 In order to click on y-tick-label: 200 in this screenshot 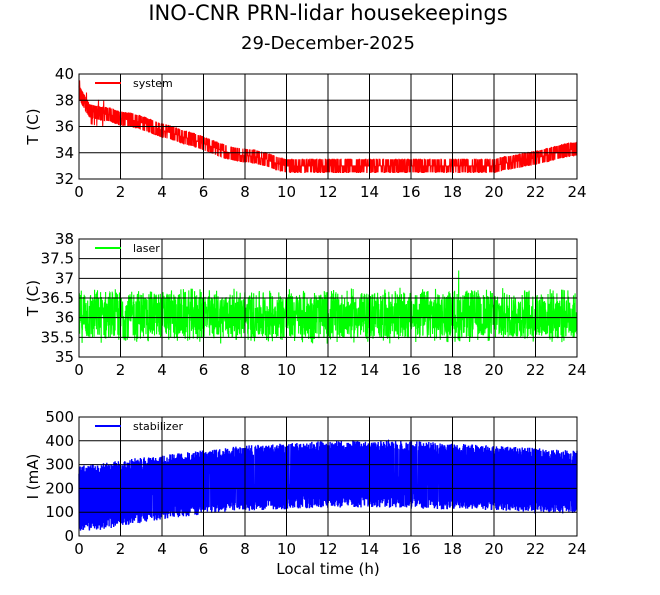, I will do `click(59, 488)`.